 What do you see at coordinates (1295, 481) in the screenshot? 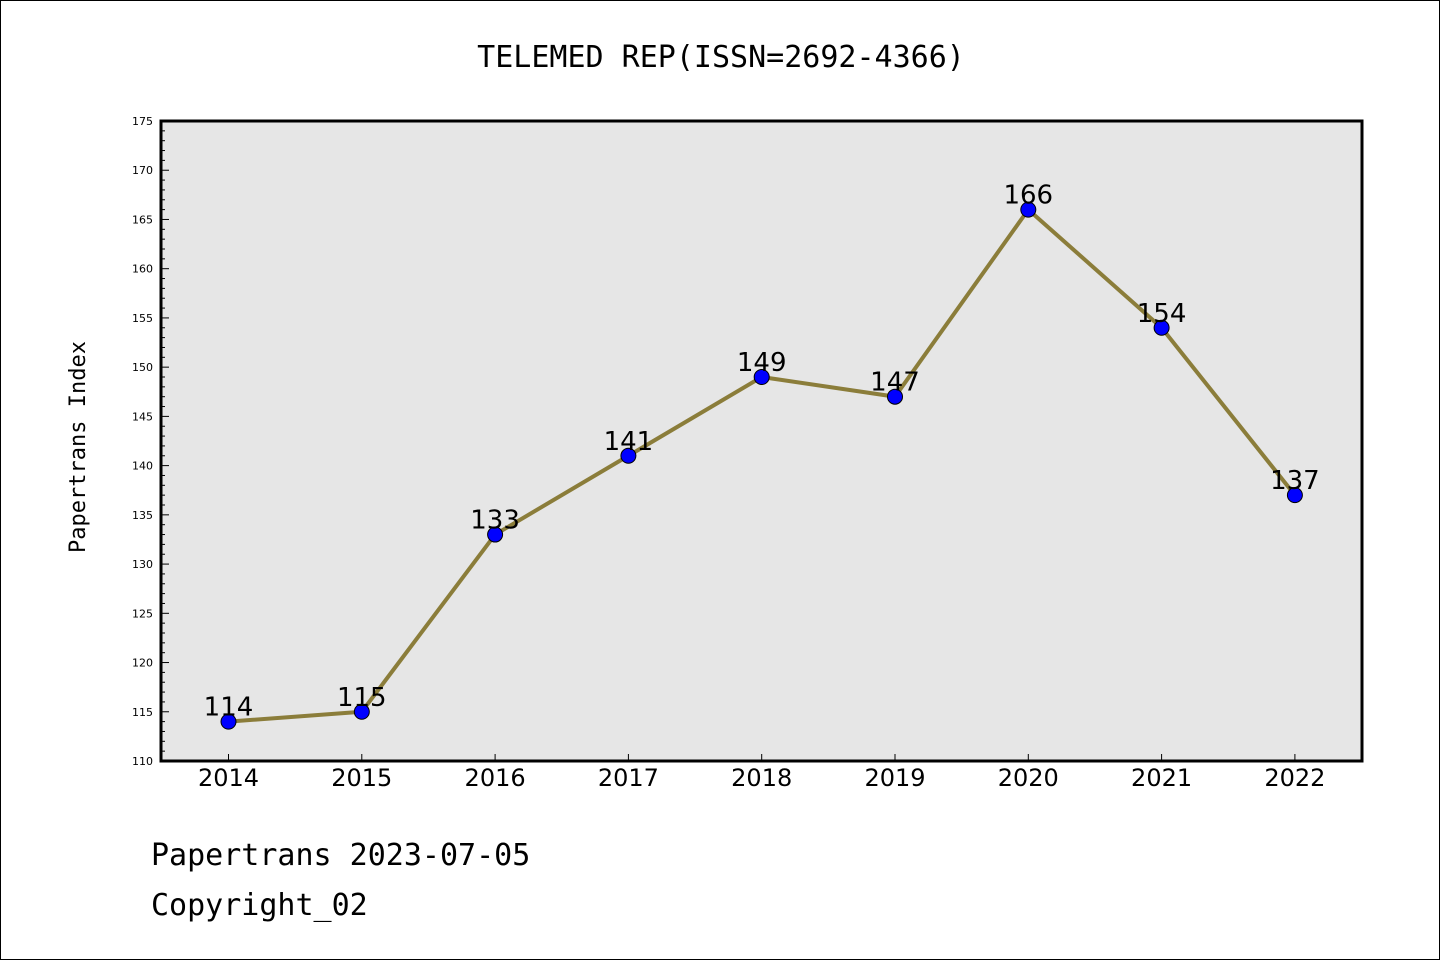
I see `data-label: 137` at bounding box center [1295, 481].